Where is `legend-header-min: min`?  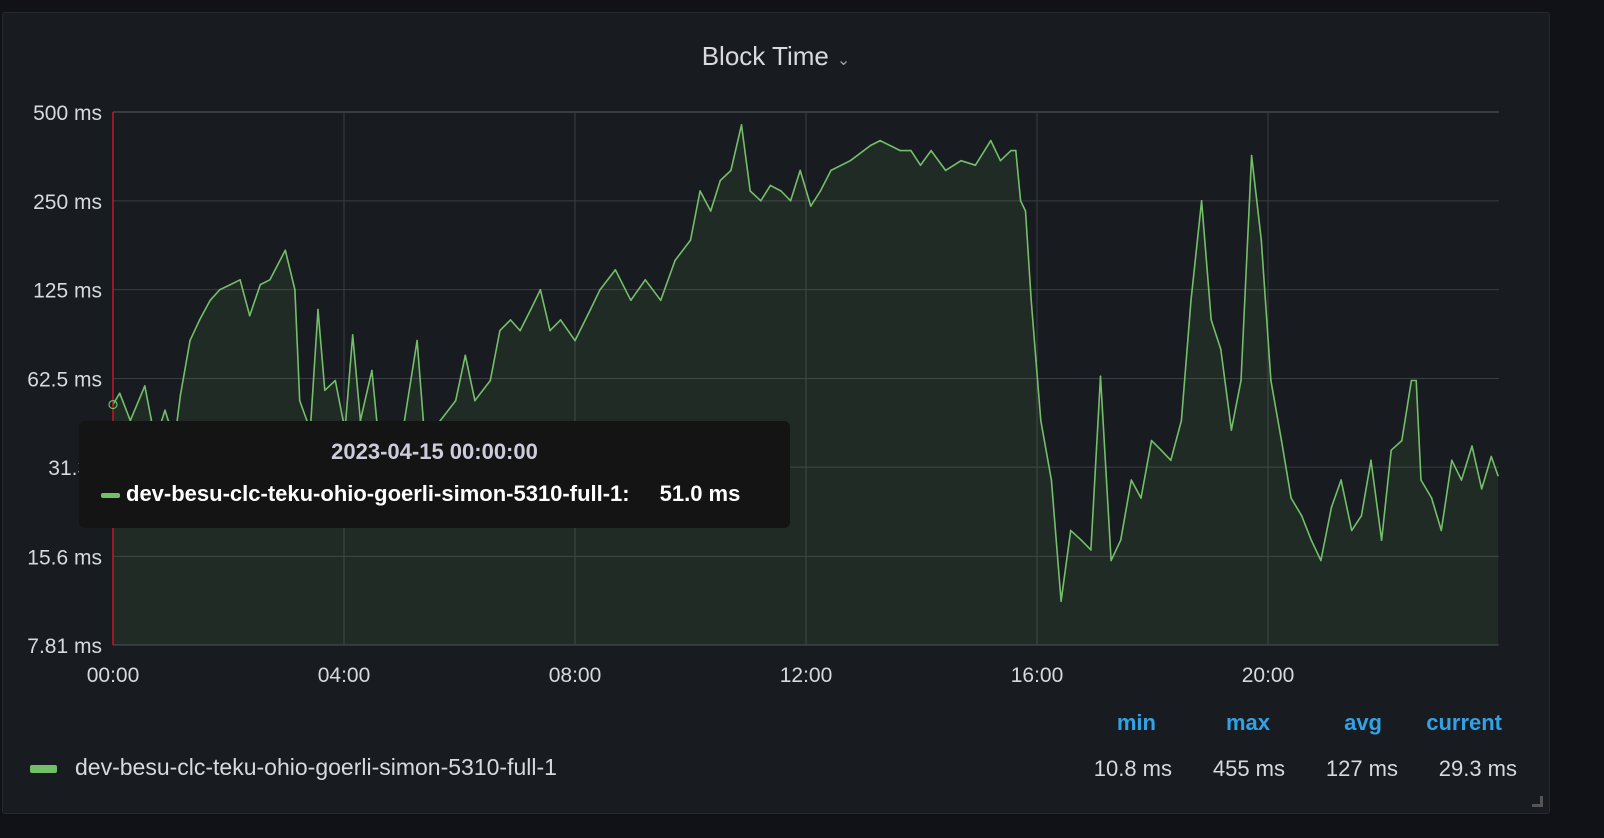 legend-header-min: min is located at coordinates (1136, 722).